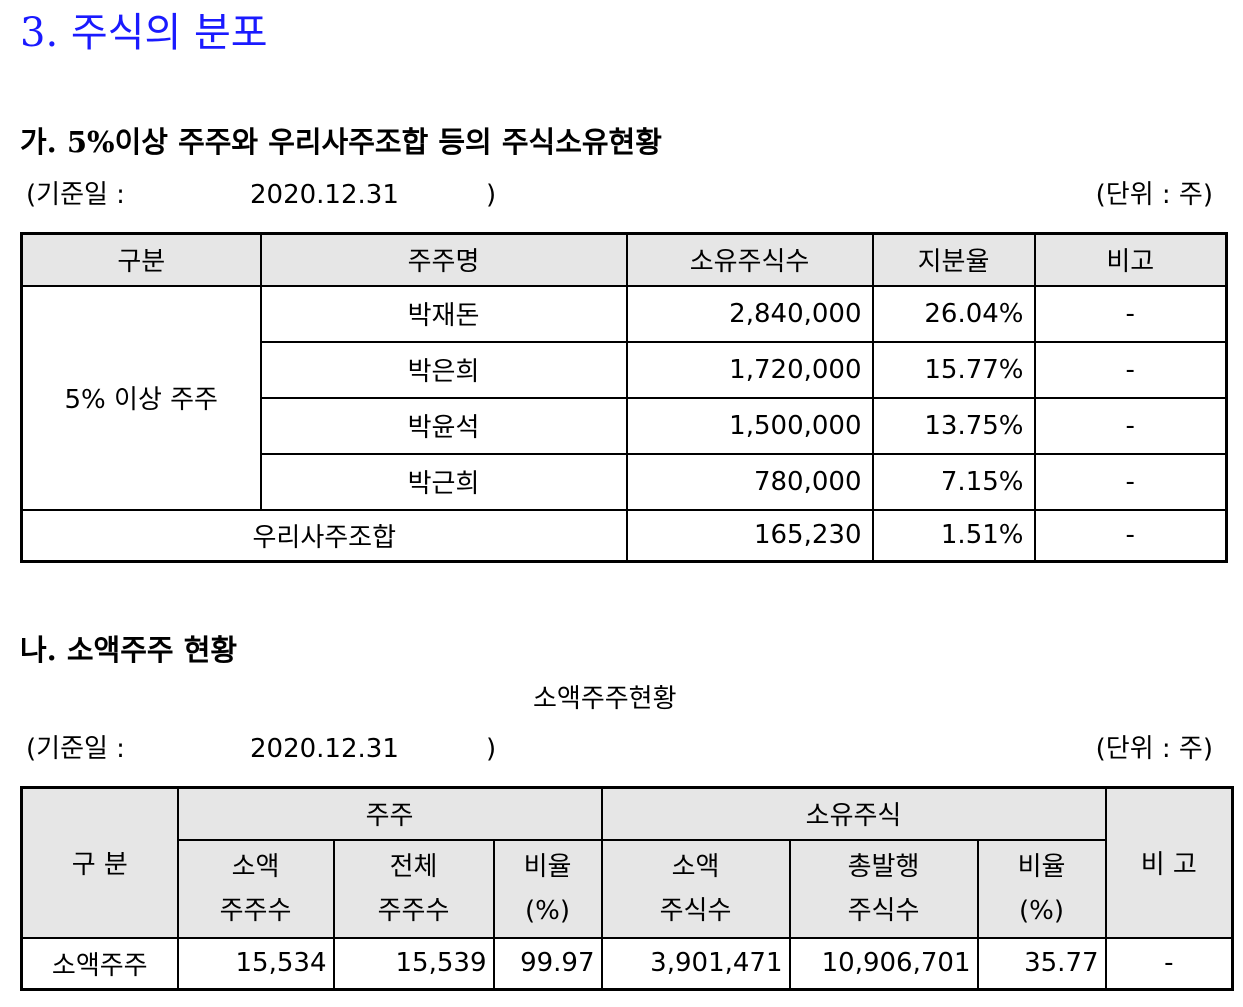 This screenshot has width=1243, height=1007. I want to click on header-note: 비고, so click(1130, 259).